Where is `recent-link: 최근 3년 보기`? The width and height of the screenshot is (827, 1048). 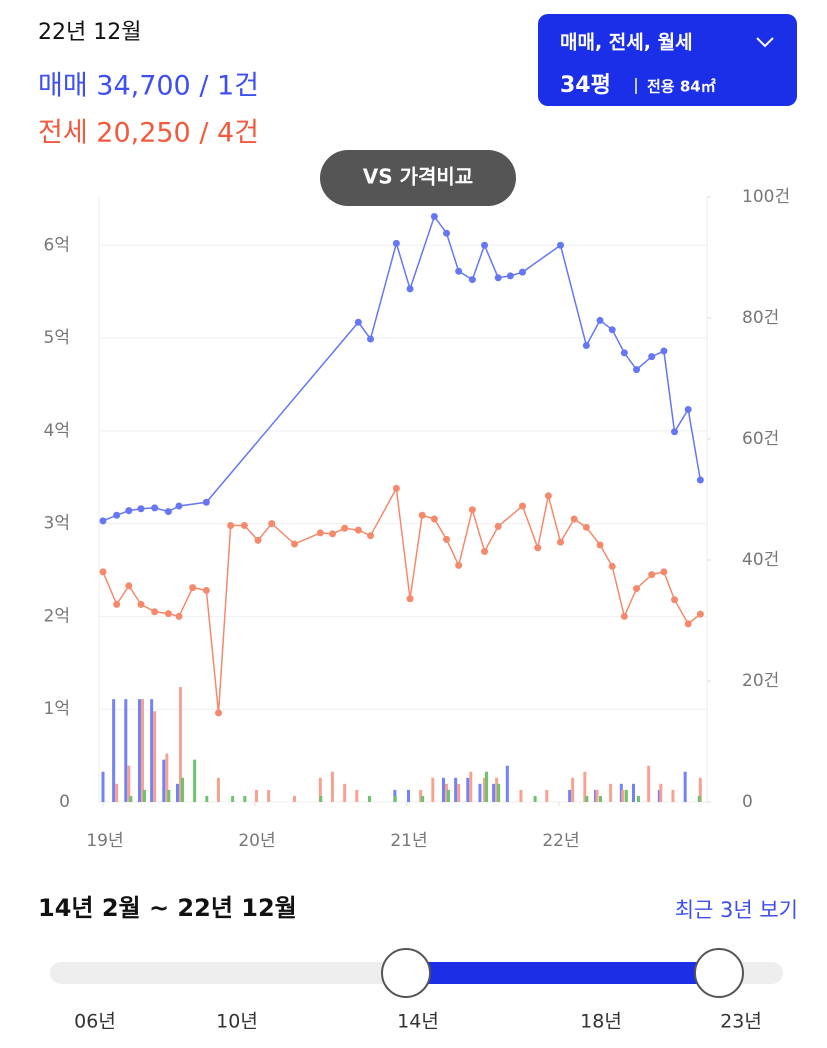 recent-link: 최근 3년 보기 is located at coordinates (736, 910).